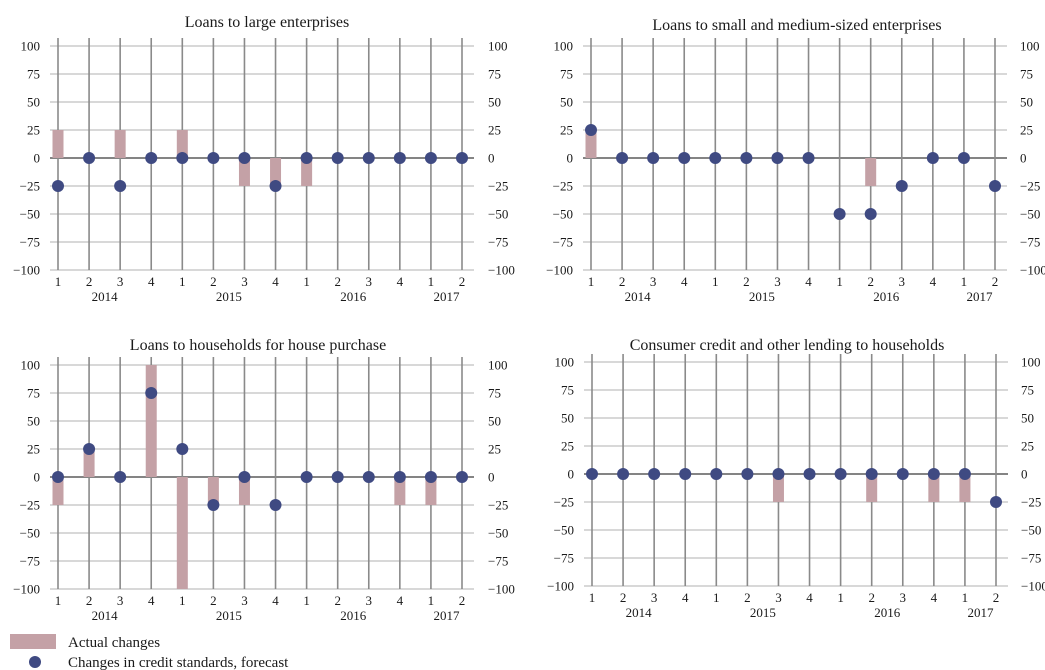  What do you see at coordinates (762, 296) in the screenshot?
I see `year-label: 2015` at bounding box center [762, 296].